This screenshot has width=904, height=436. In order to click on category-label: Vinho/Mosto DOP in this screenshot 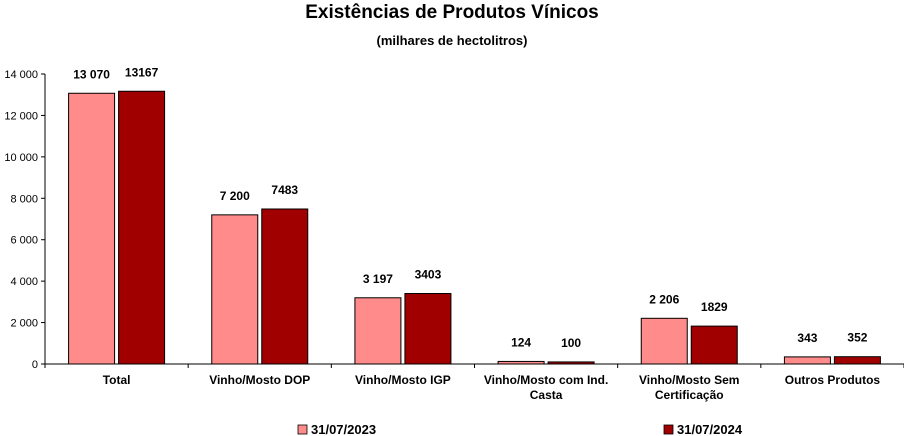, I will do `click(259, 380)`.